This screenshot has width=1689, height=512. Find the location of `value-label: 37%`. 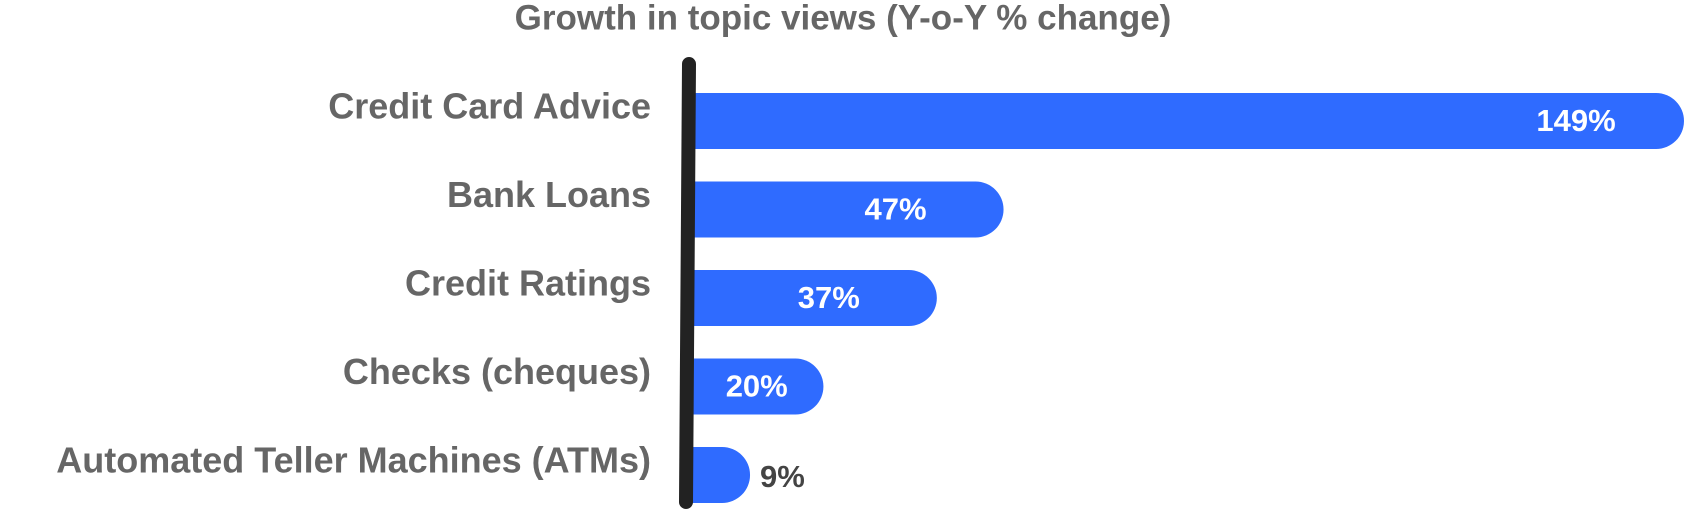

value-label: 37% is located at coordinates (829, 297).